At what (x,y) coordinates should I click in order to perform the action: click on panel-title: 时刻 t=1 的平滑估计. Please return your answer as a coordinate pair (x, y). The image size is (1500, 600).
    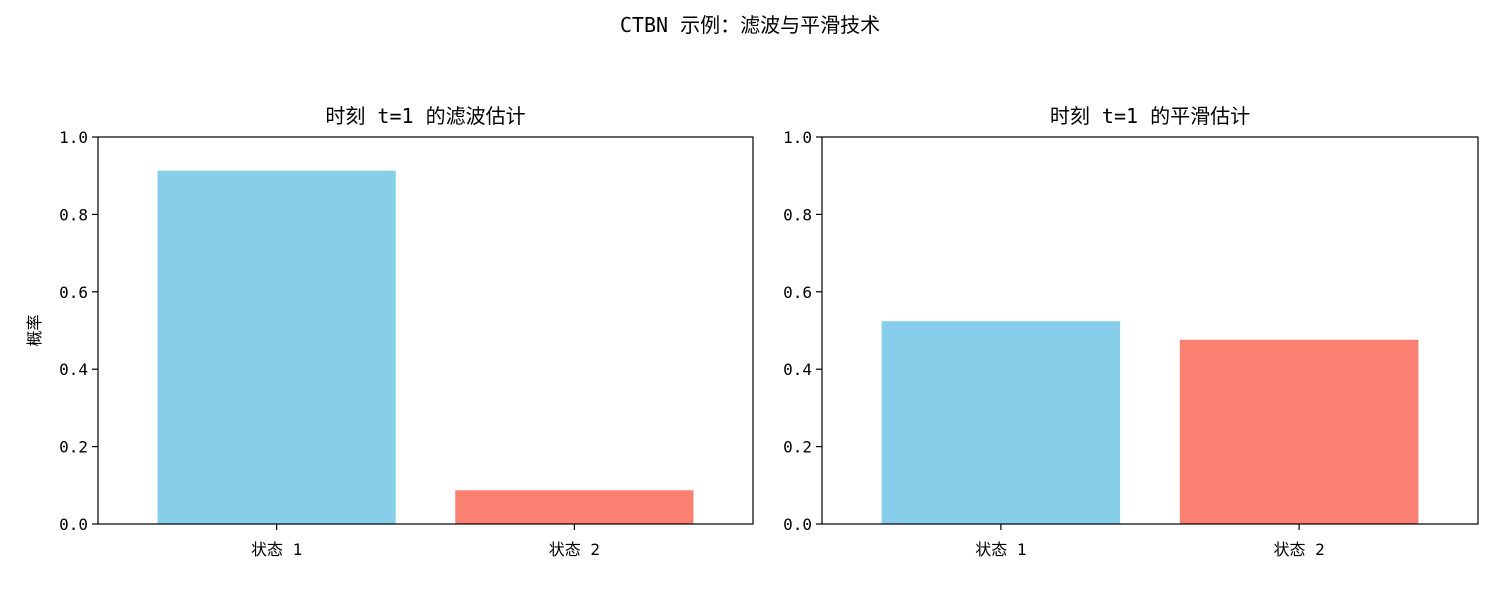
    Looking at the image, I should click on (1150, 116).